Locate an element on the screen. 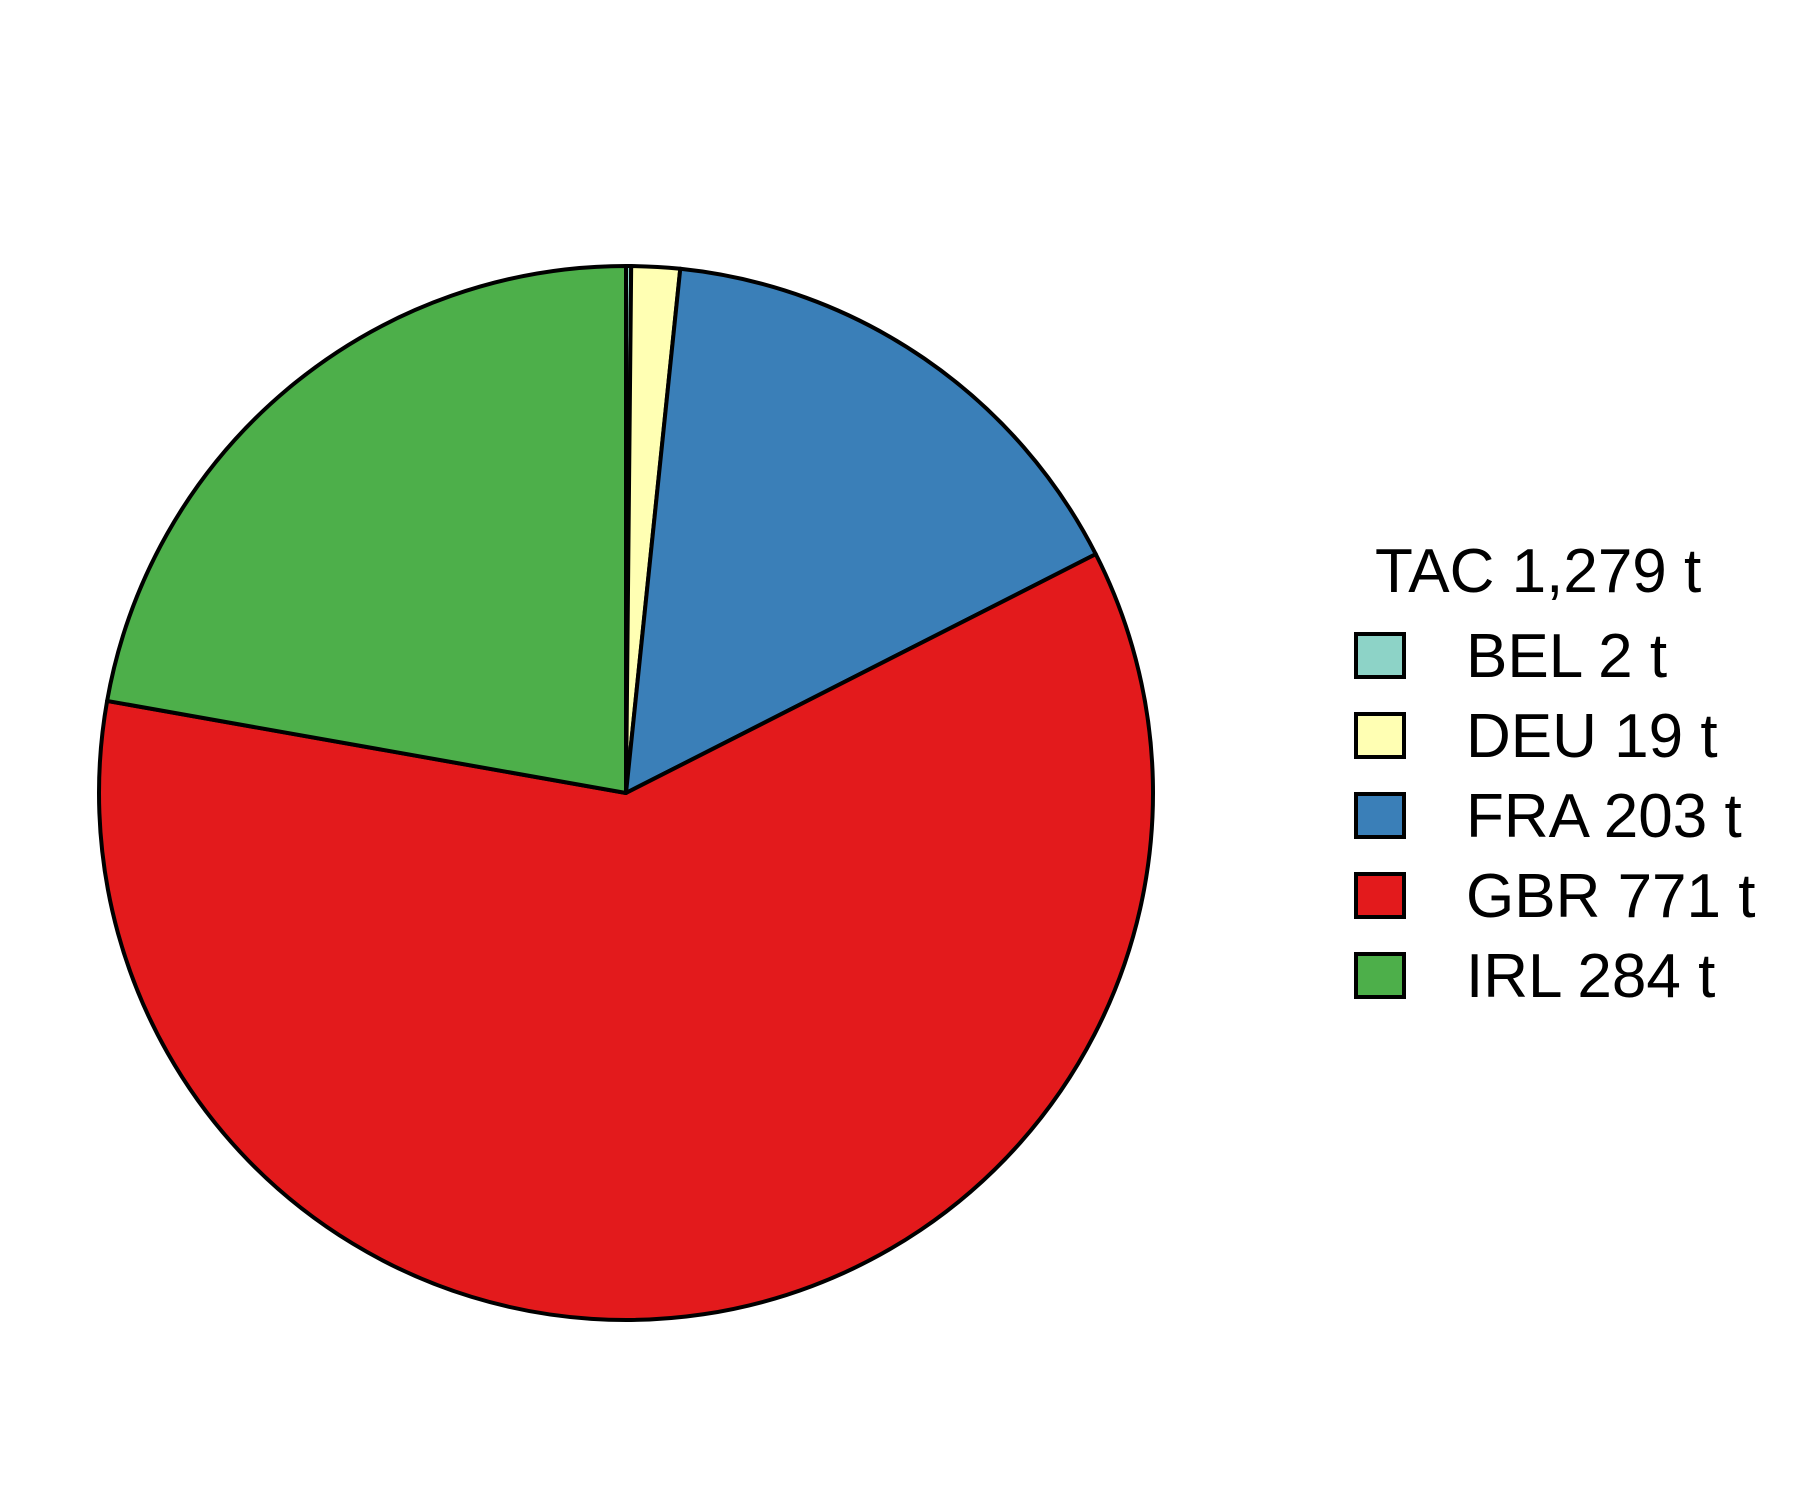  legend-label-bel: BEL 2 t is located at coordinates (1566, 656).